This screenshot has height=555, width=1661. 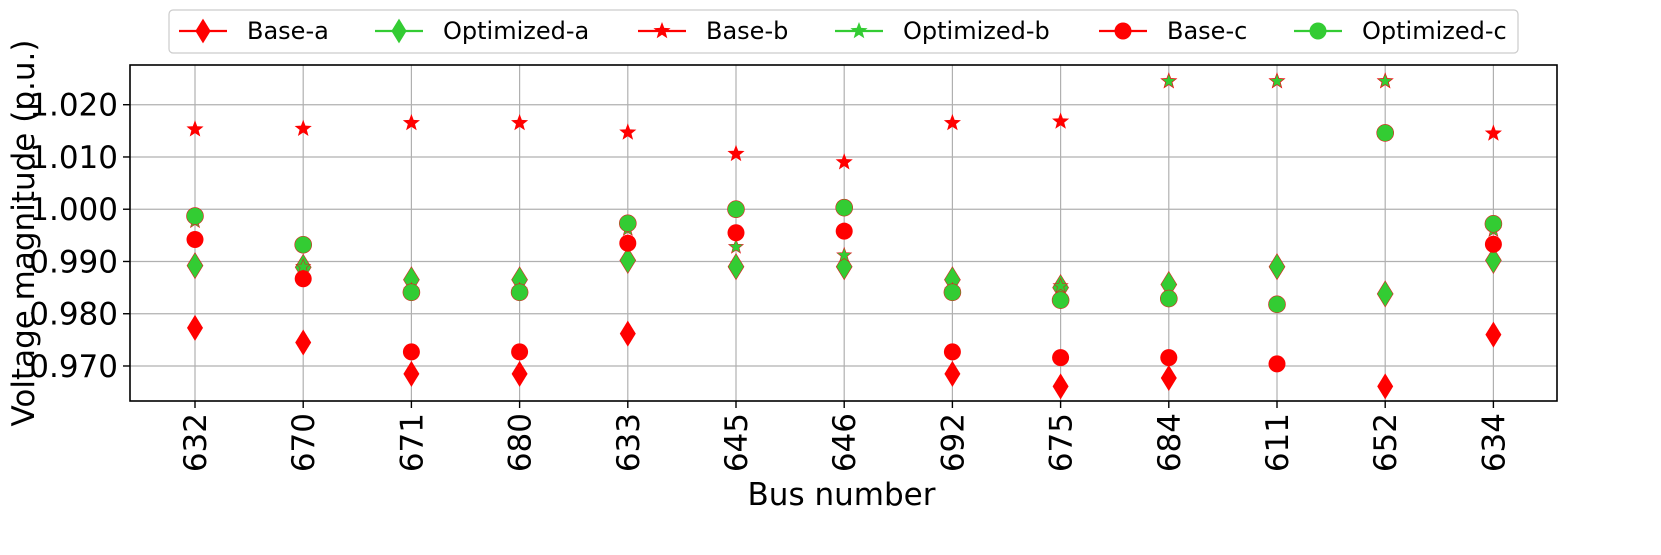 I want to click on legend-item: Base-c, so click(x=1173, y=31).